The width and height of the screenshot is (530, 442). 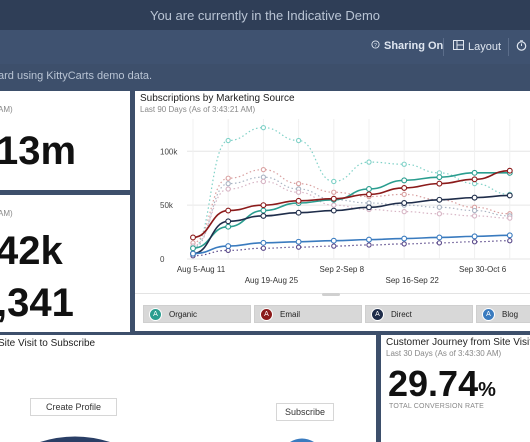 I want to click on conversion-rate-unit: %, so click(x=487, y=390).